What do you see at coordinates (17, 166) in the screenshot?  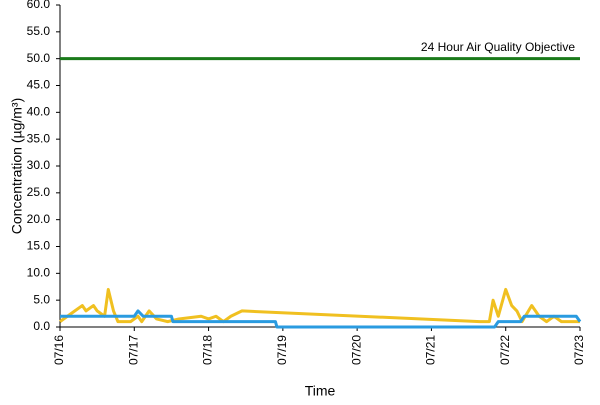 I see `y-axis-label: Concentration (µg/m³)` at bounding box center [17, 166].